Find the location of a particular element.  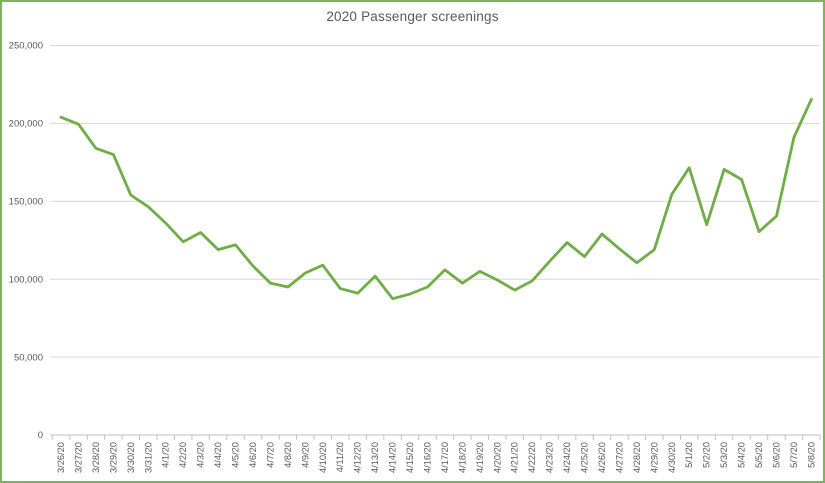

x-axis-label: 4/22/20 is located at coordinates (532, 457).